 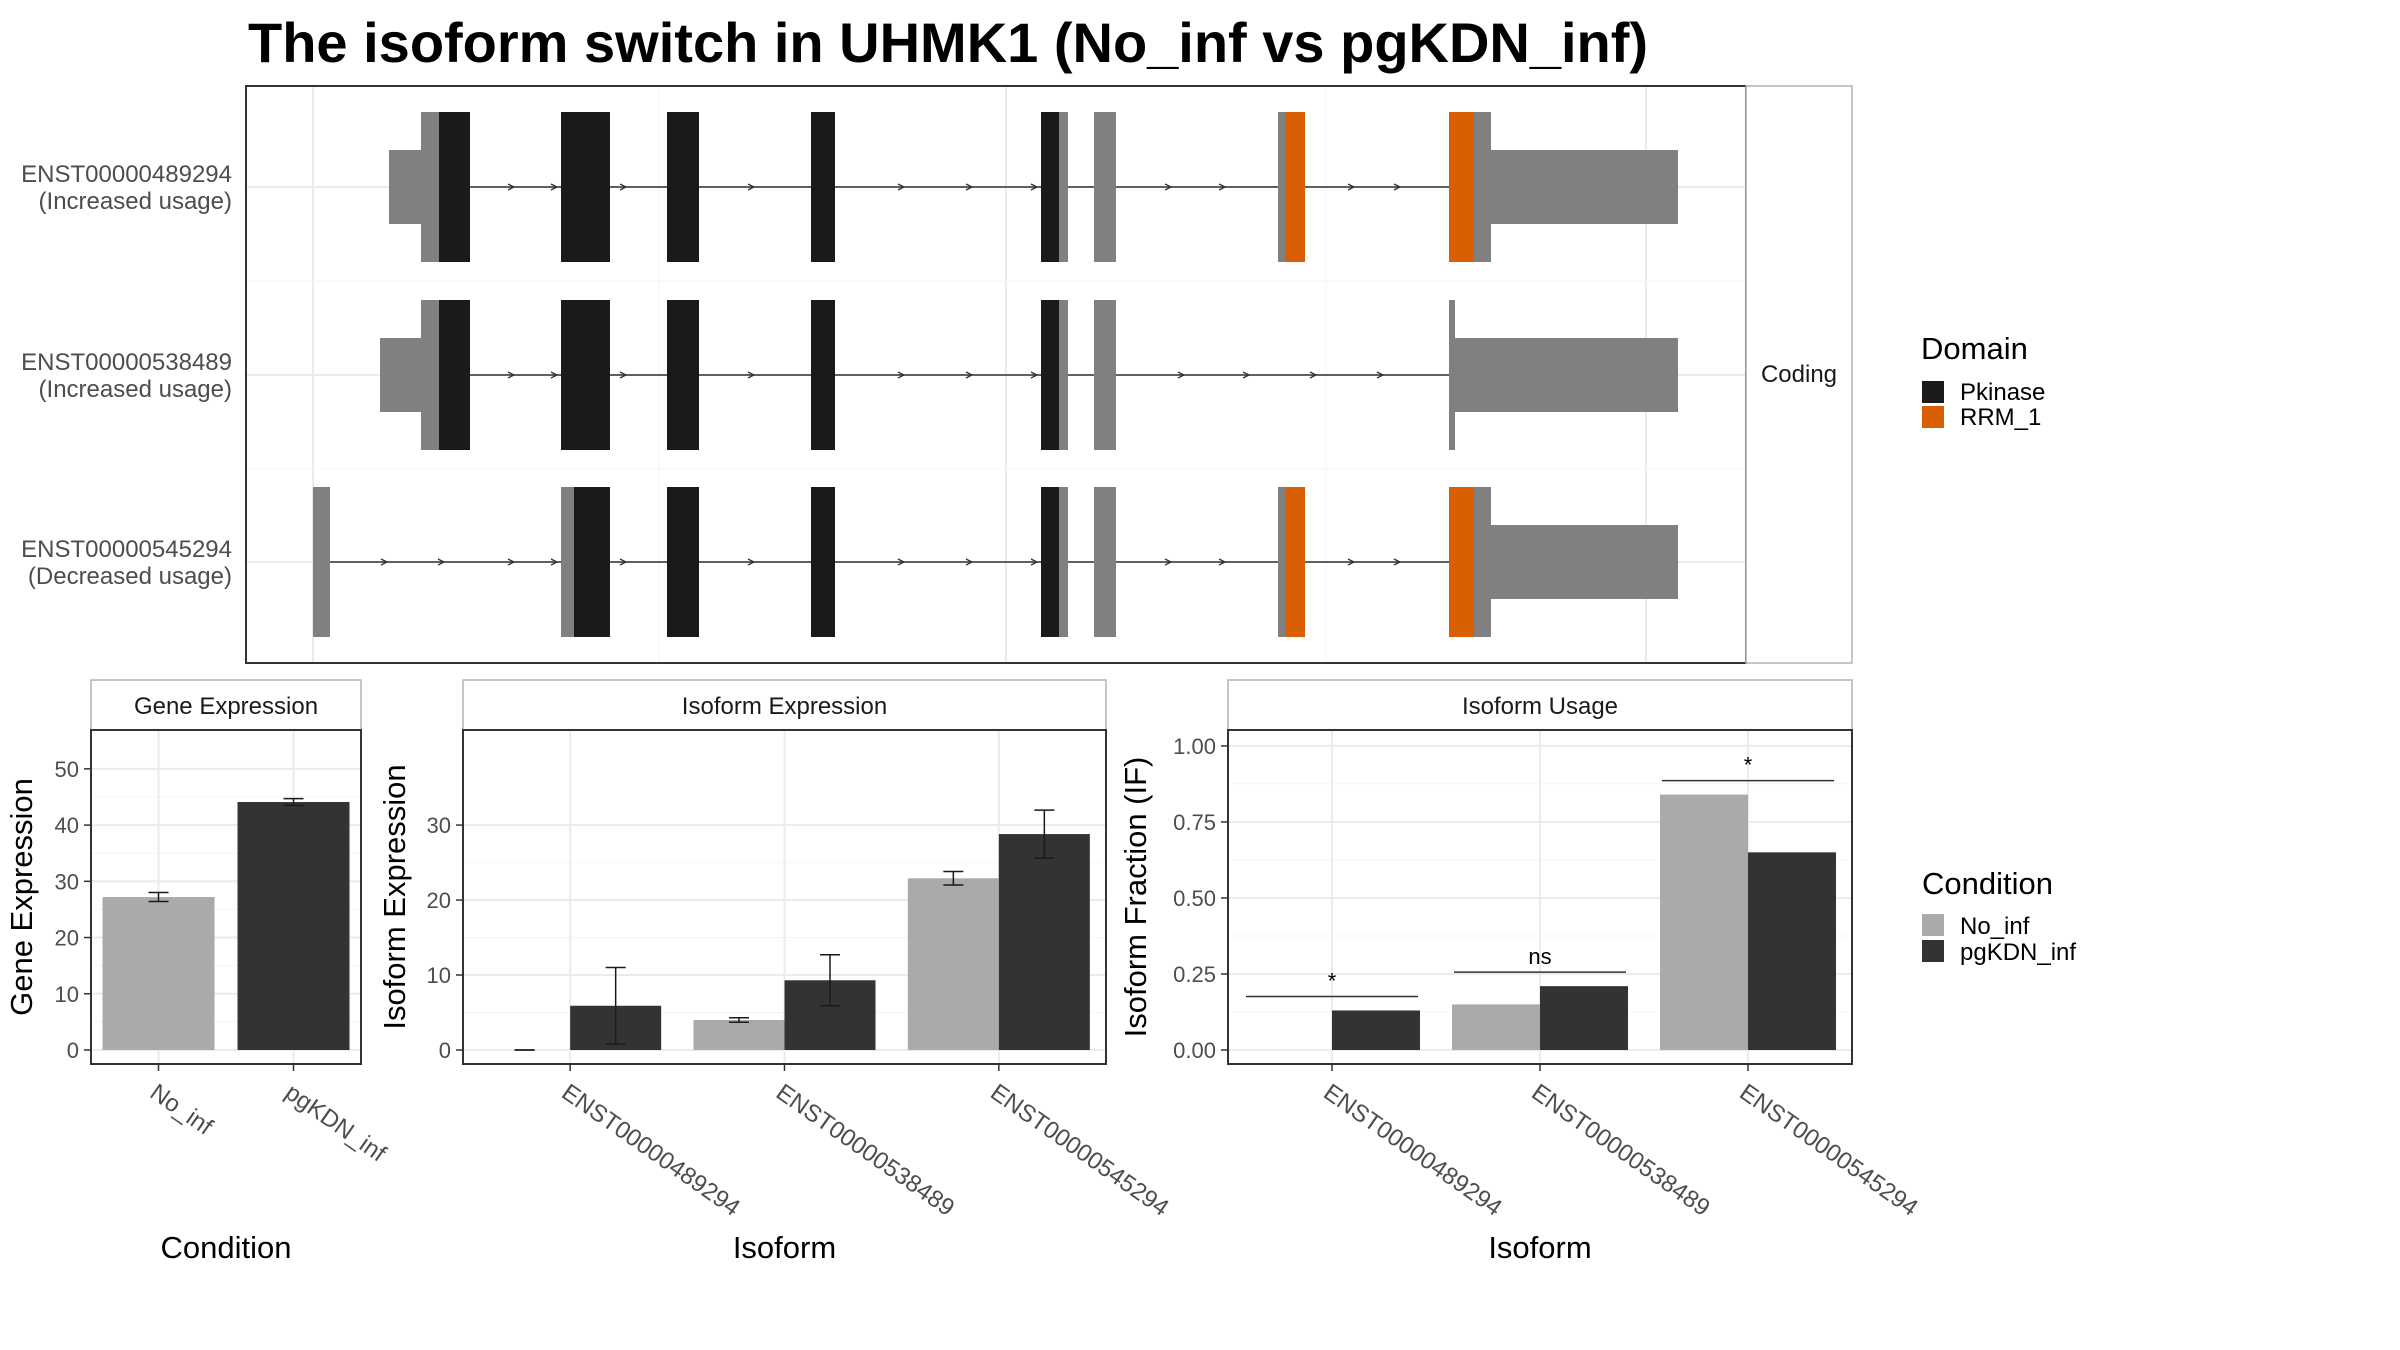 What do you see at coordinates (865, 1150) in the screenshot?
I see `x-tick-label: ENST00000538489` at bounding box center [865, 1150].